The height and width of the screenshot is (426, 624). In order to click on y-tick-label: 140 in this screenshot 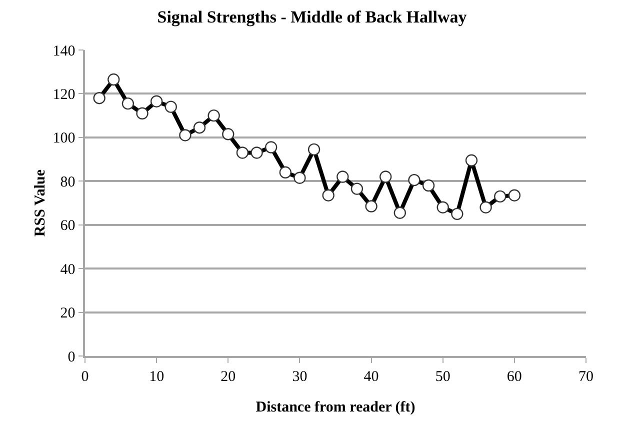, I will do `click(64, 51)`.